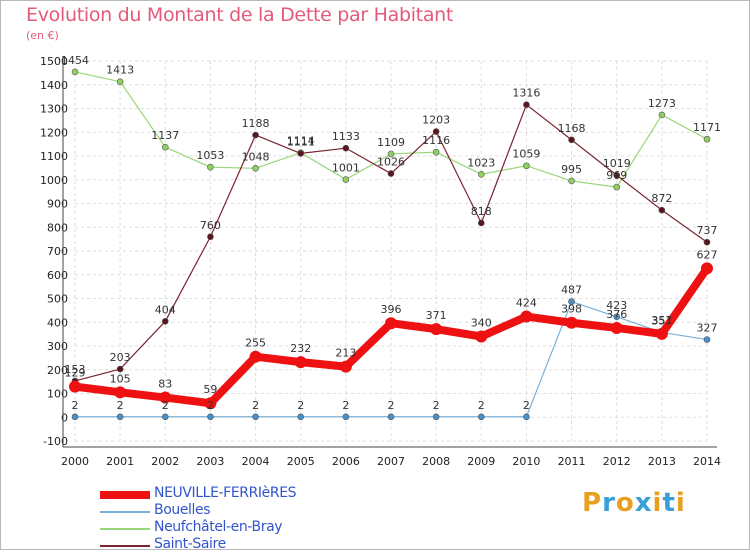 Image resolution: width=750 pixels, height=554 pixels. I want to click on data-label: 872, so click(661, 198).